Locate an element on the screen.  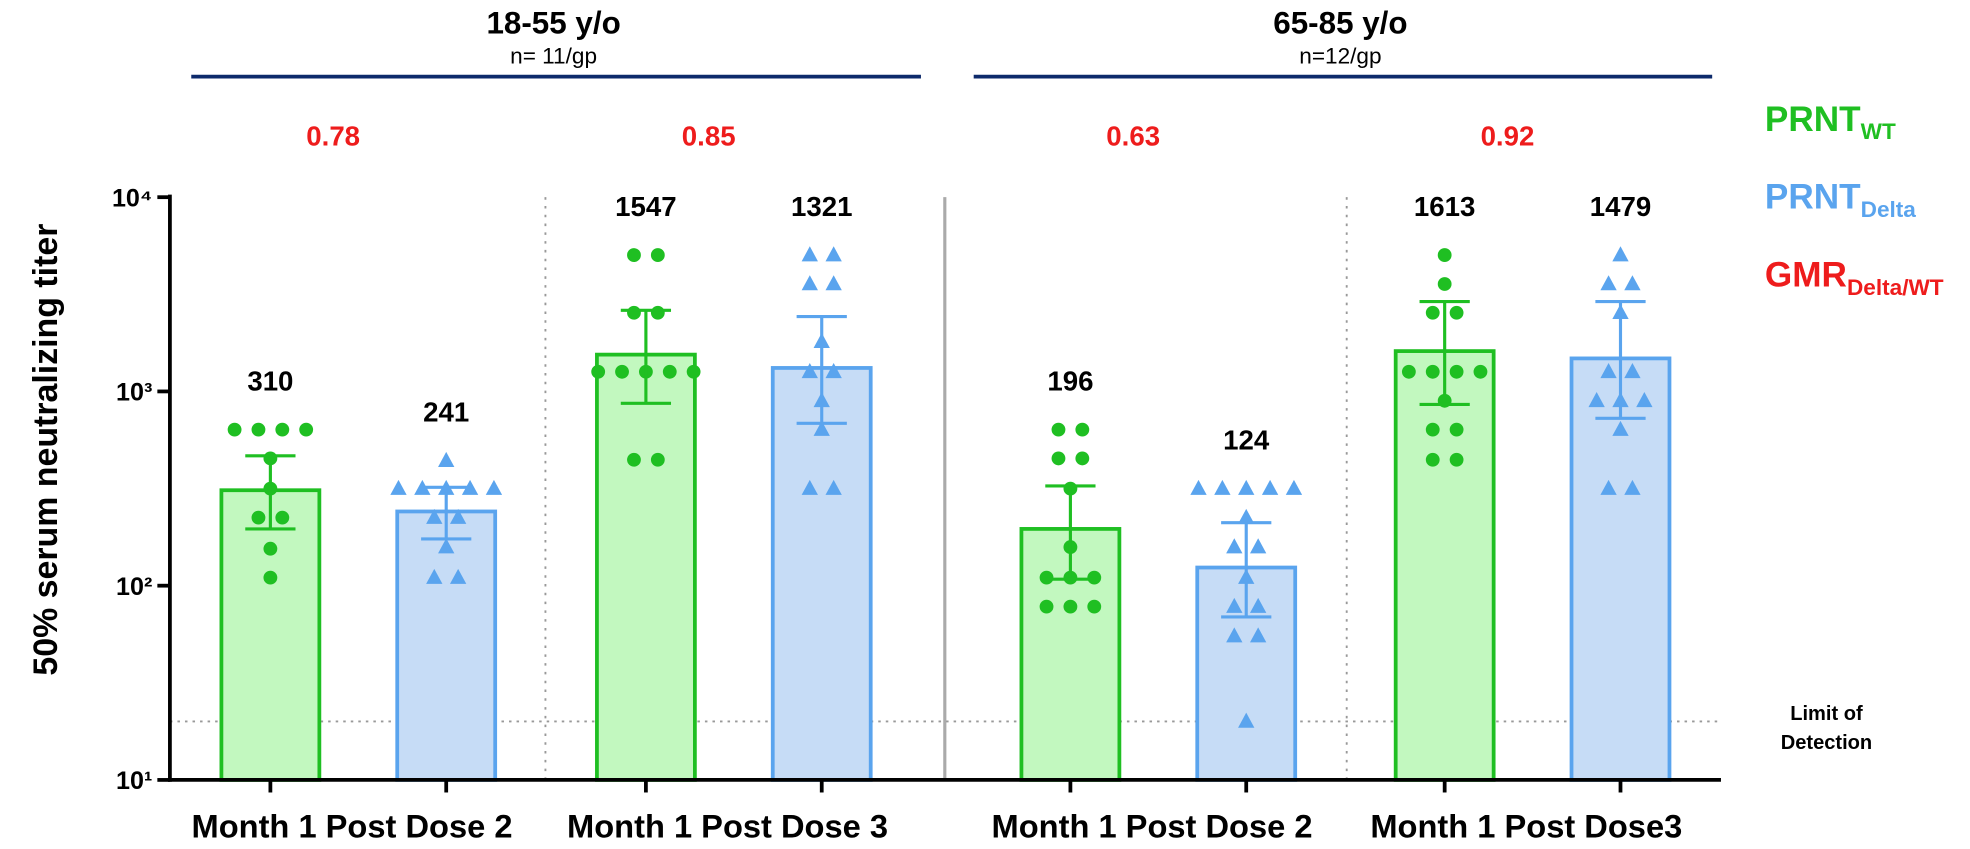
gmr-label: 0.63 is located at coordinates (1133, 135).